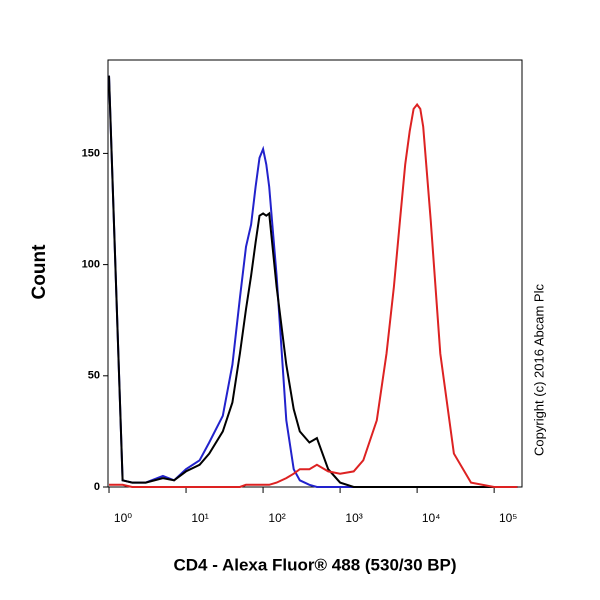 Image resolution: width=600 pixels, height=600 pixels. I want to click on x-axis-label: CD4 - Alexa Fluor® 488 (530/30 BP), so click(314, 564).